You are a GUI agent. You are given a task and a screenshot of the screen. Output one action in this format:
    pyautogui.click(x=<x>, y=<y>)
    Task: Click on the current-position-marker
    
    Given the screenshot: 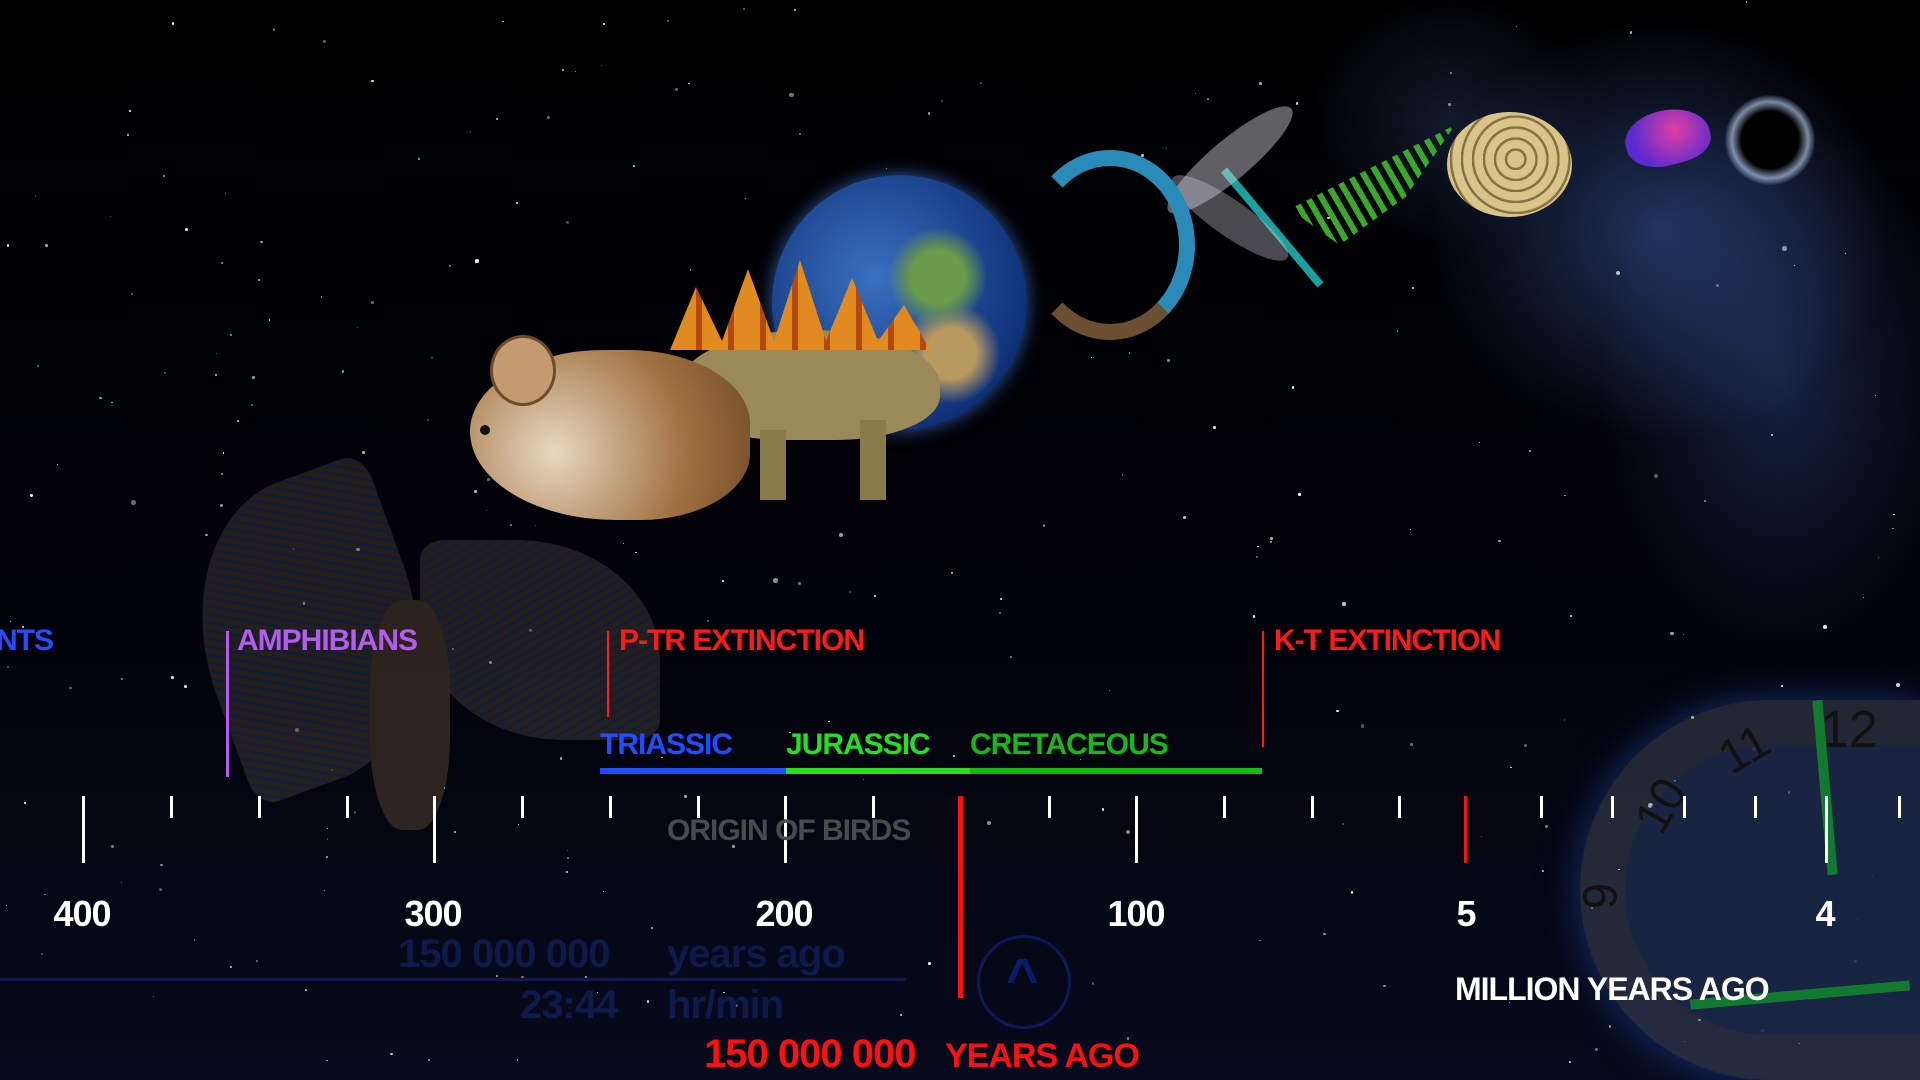 What is the action you would take?
    pyautogui.click(x=960, y=897)
    